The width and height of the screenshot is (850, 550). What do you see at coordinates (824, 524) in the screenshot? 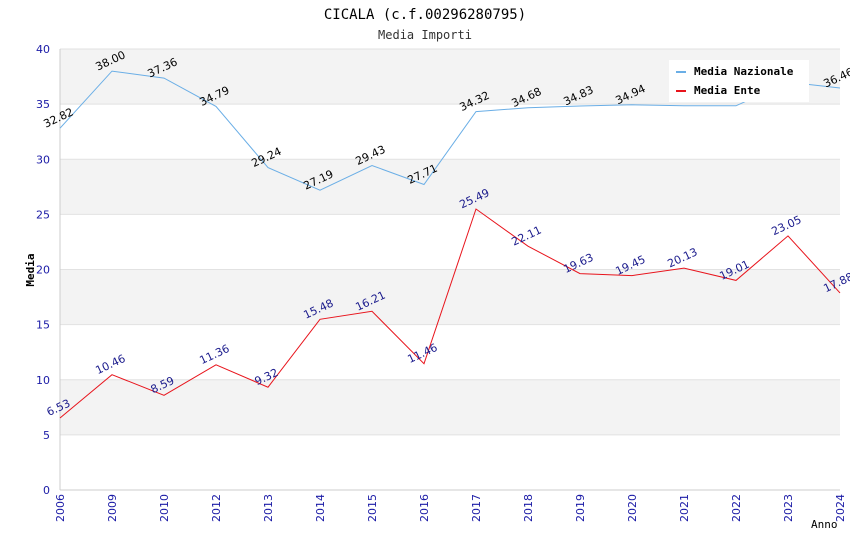
I see `x-axis-label: Anno` at bounding box center [824, 524].